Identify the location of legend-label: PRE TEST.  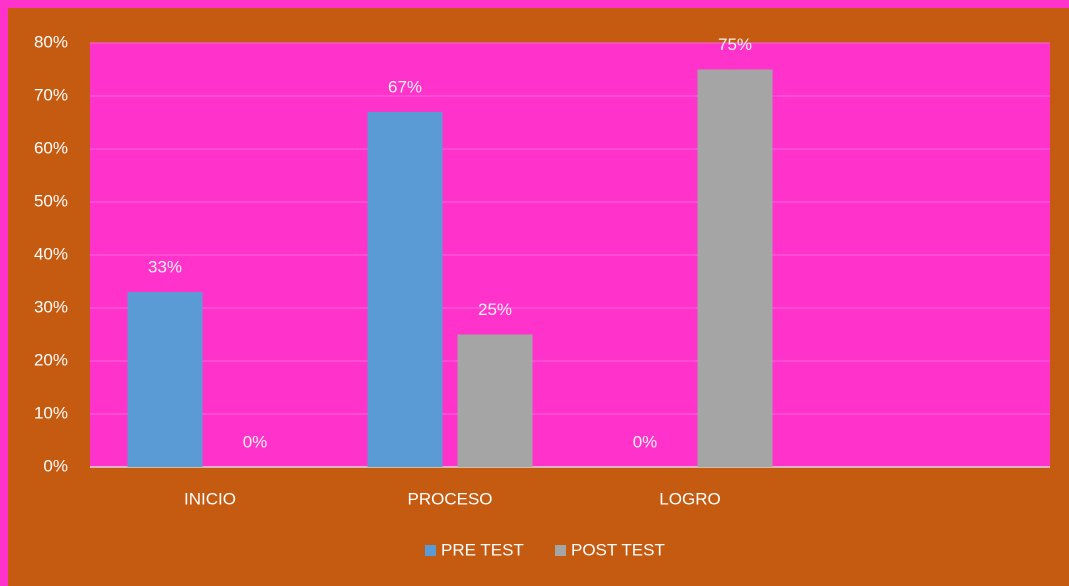
(482, 549).